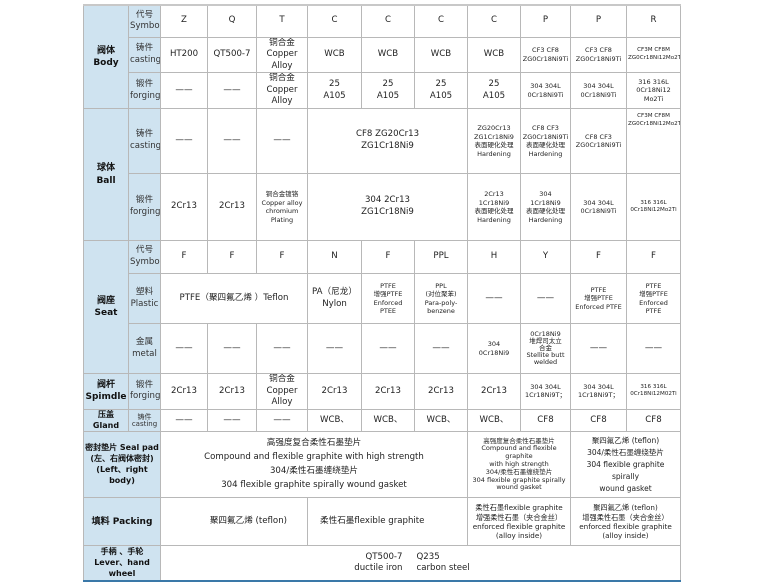 This screenshot has height=588, width=778. What do you see at coordinates (106, 391) in the screenshot?
I see `spindle-group-label: 阀杆 Spimdle` at bounding box center [106, 391].